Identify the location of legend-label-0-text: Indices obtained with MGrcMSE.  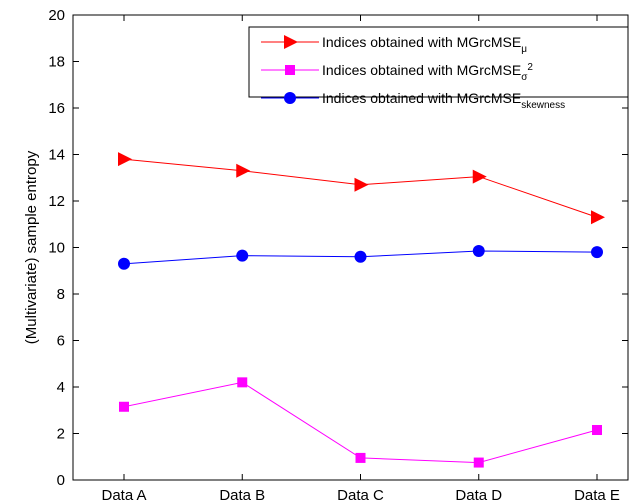
(421, 42).